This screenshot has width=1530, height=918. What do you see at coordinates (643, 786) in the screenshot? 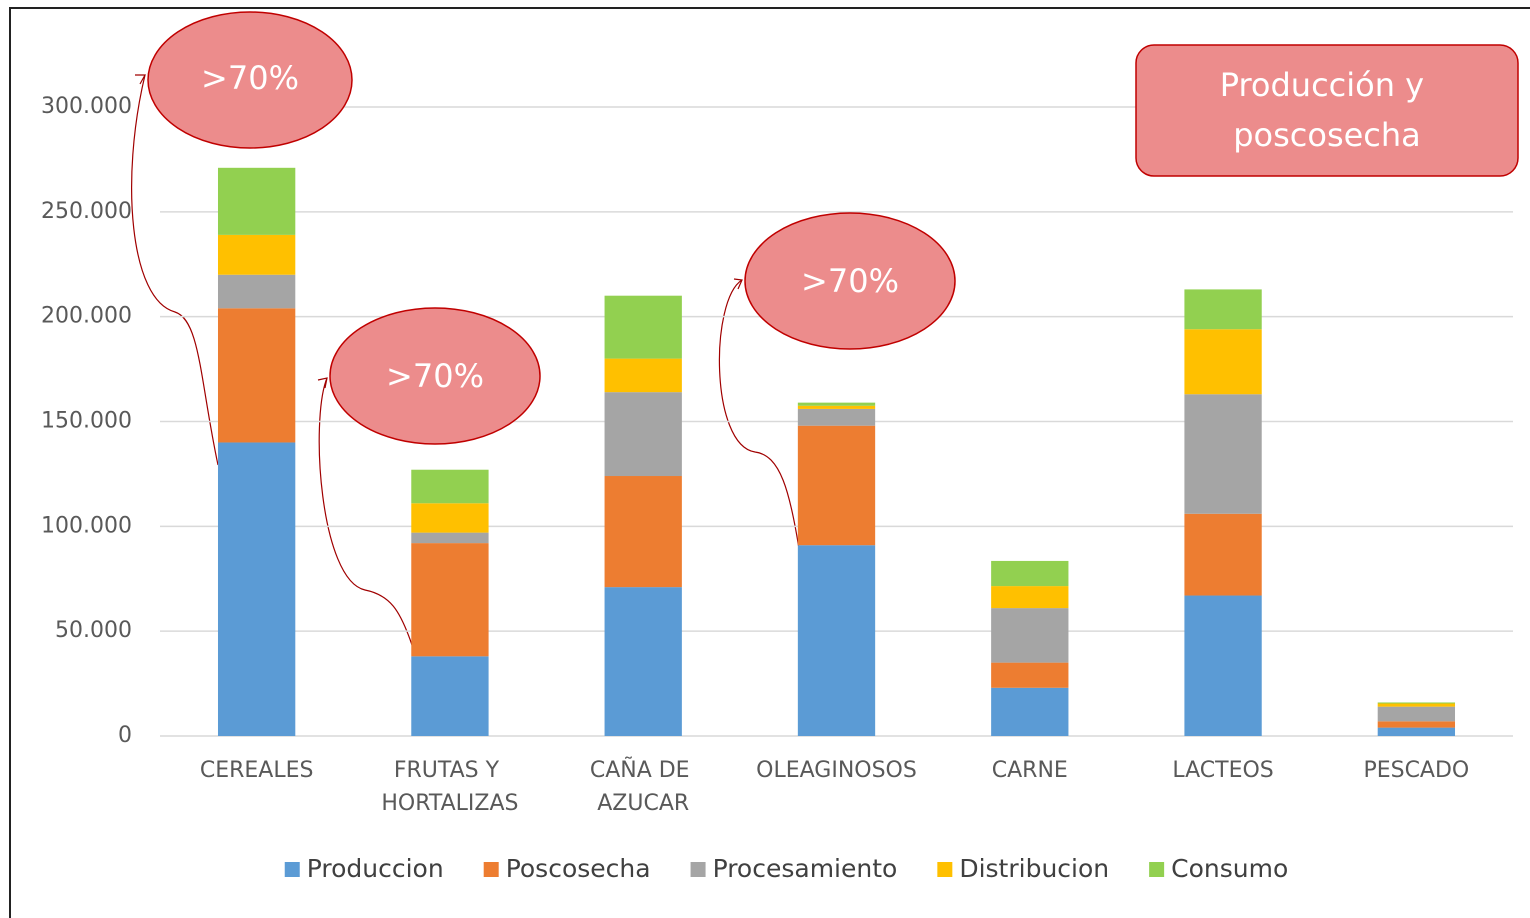
I see `x-tick-label: CAÑA DE AZUCAR` at bounding box center [643, 786].